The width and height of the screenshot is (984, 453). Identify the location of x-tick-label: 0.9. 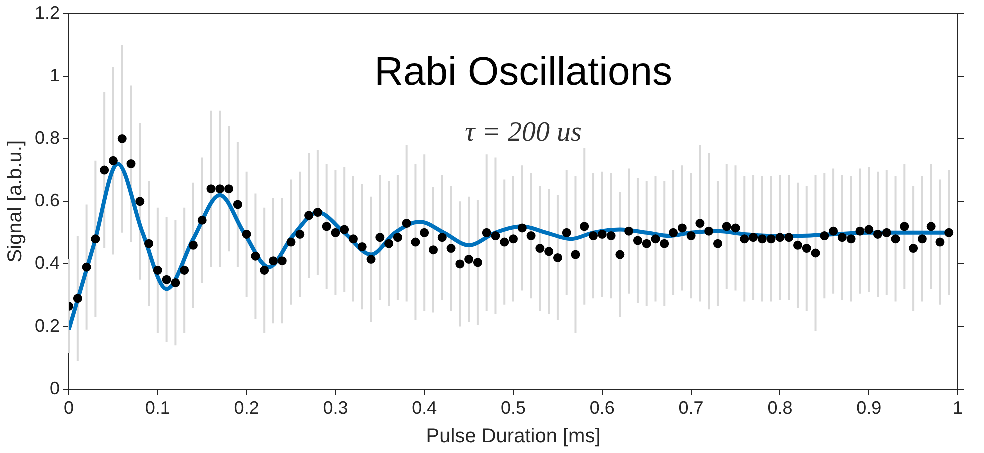
(869, 408).